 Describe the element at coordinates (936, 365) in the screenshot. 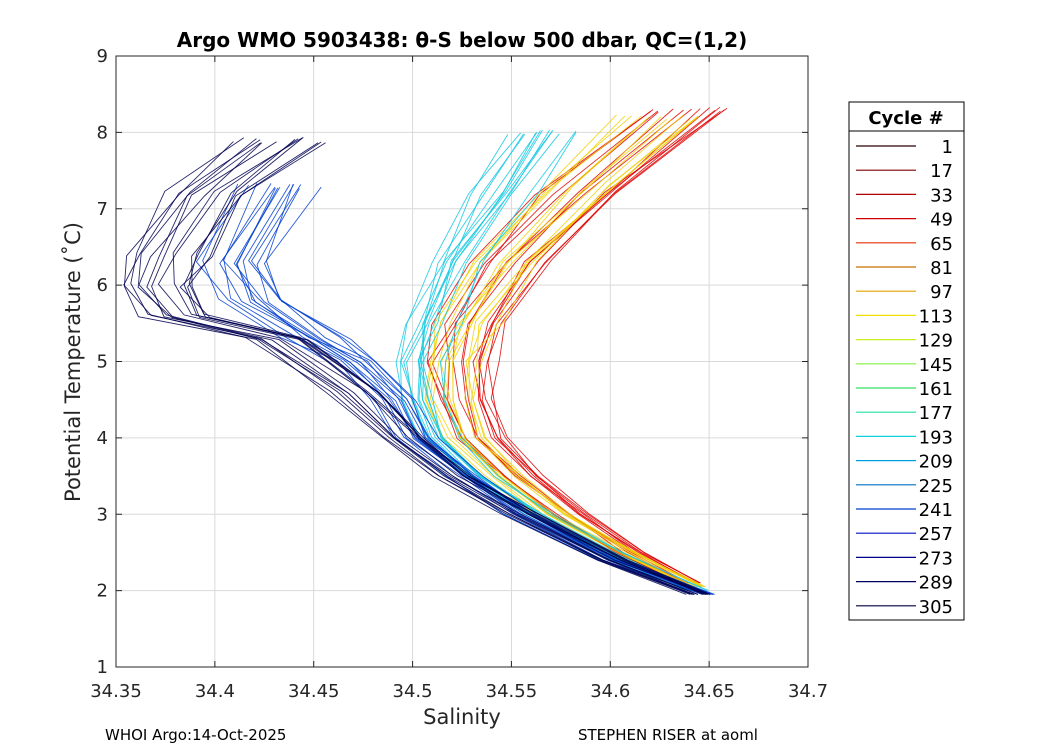

I see `legend-label: 145` at that location.